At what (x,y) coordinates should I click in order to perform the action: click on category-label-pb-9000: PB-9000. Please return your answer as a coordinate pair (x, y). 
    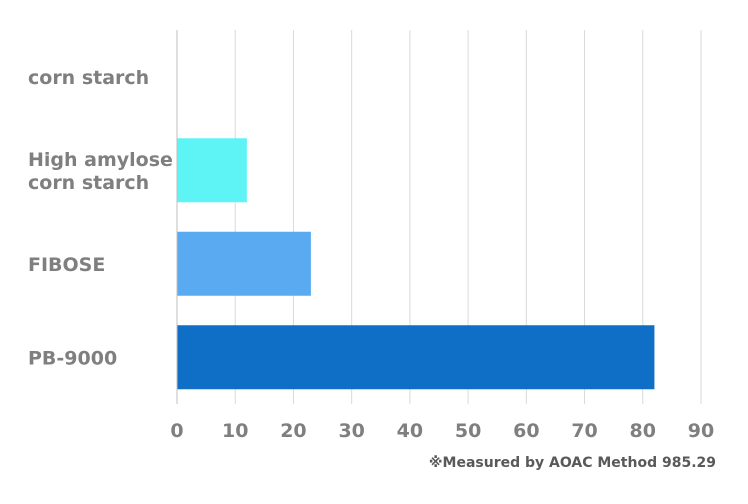
    Looking at the image, I should click on (72, 358).